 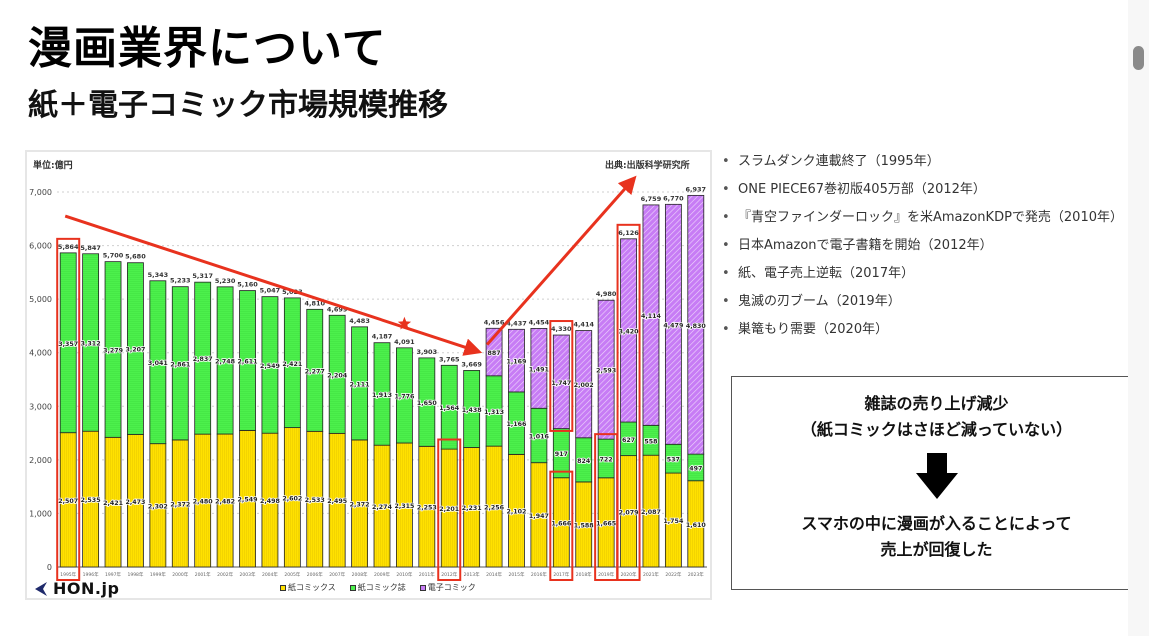 What do you see at coordinates (451, 587) in the screenshot?
I see `legend-label: 電子コミック` at bounding box center [451, 587].